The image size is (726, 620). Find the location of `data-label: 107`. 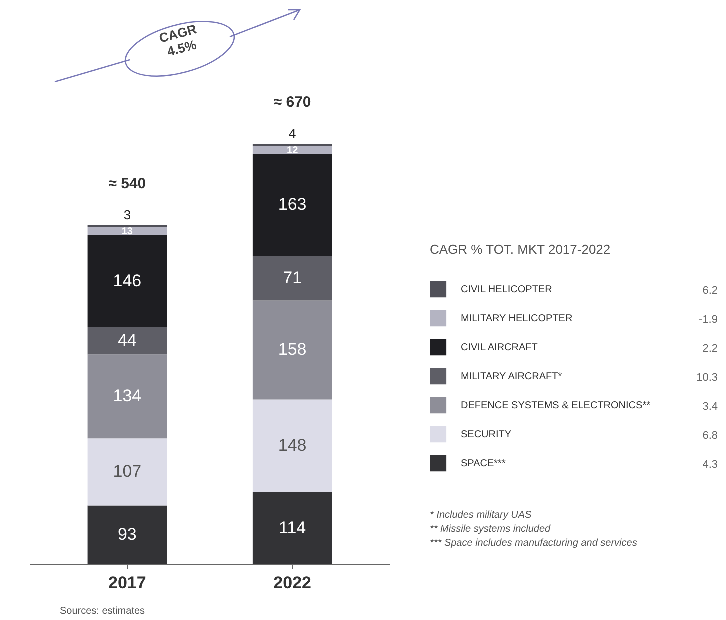

data-label: 107 is located at coordinates (127, 472).